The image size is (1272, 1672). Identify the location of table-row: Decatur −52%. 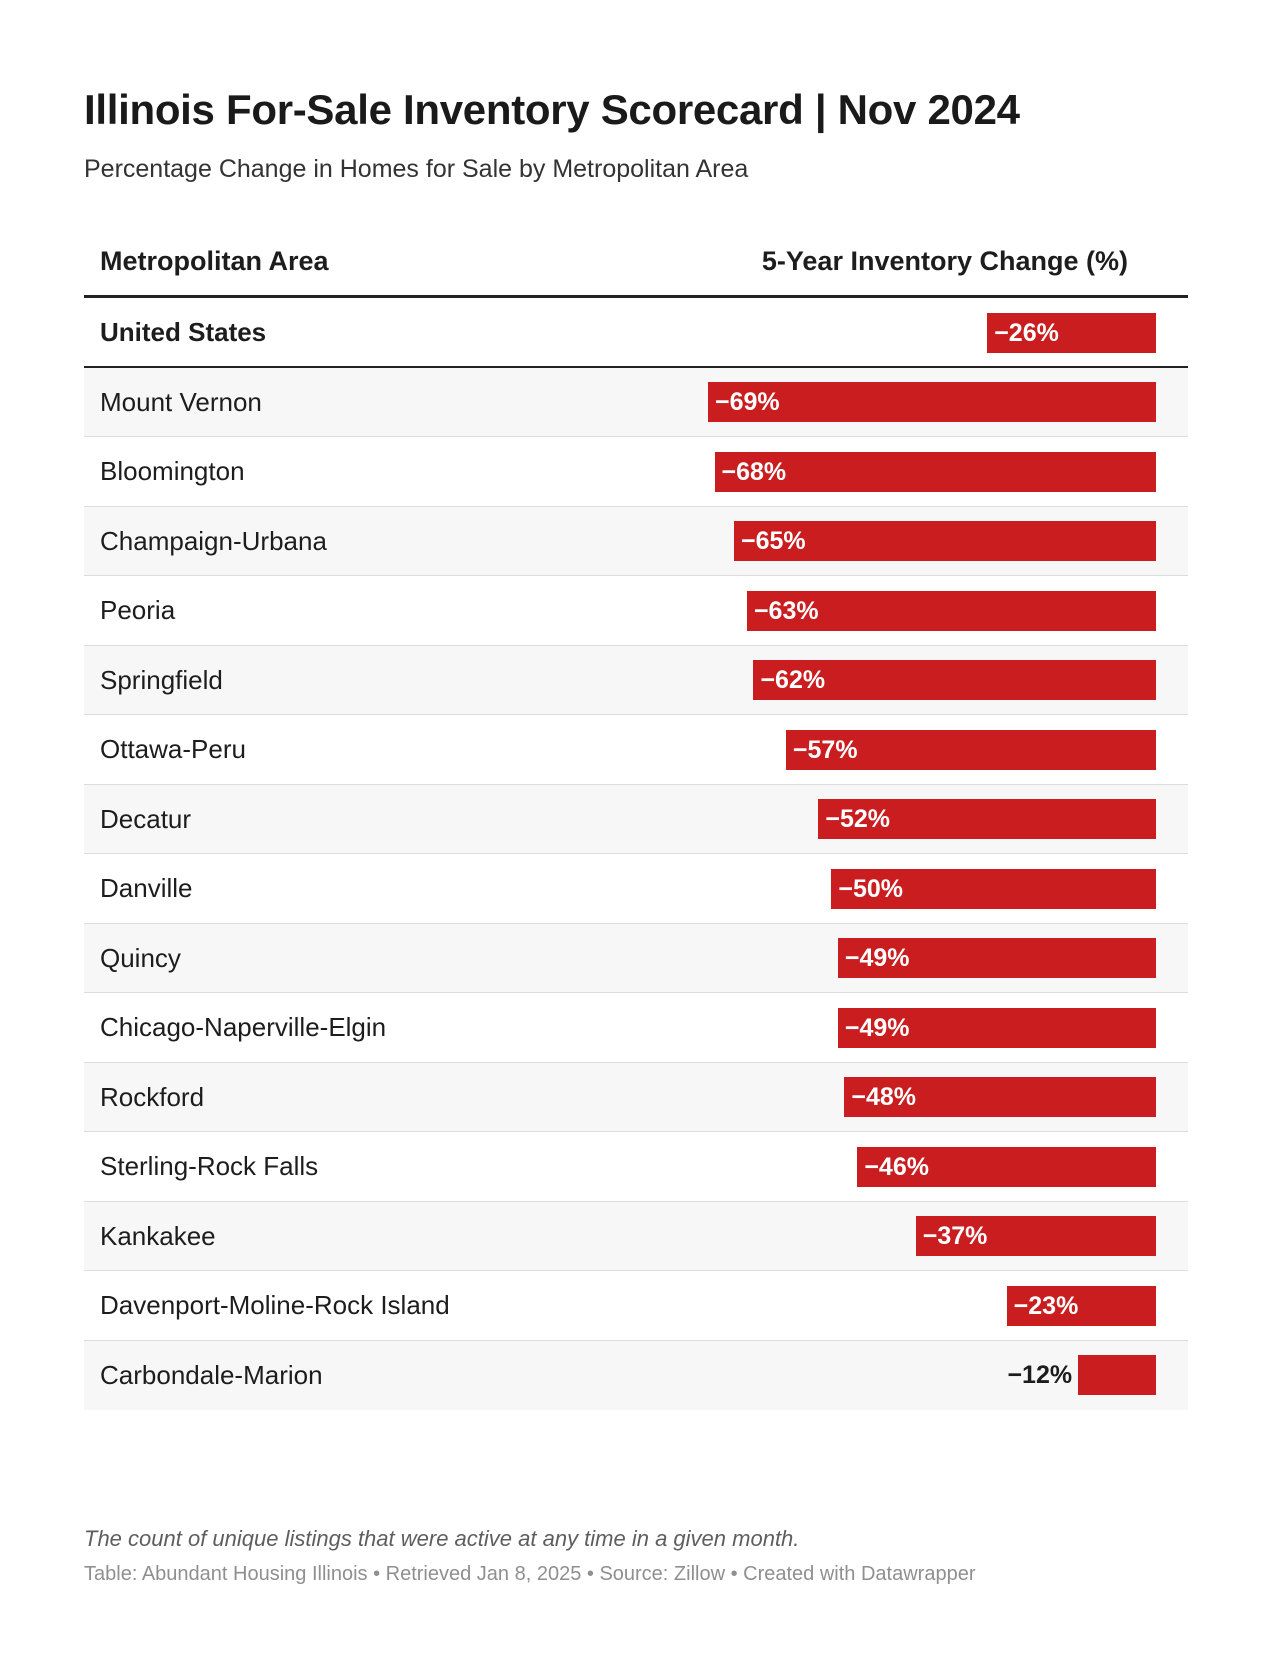
(636, 819).